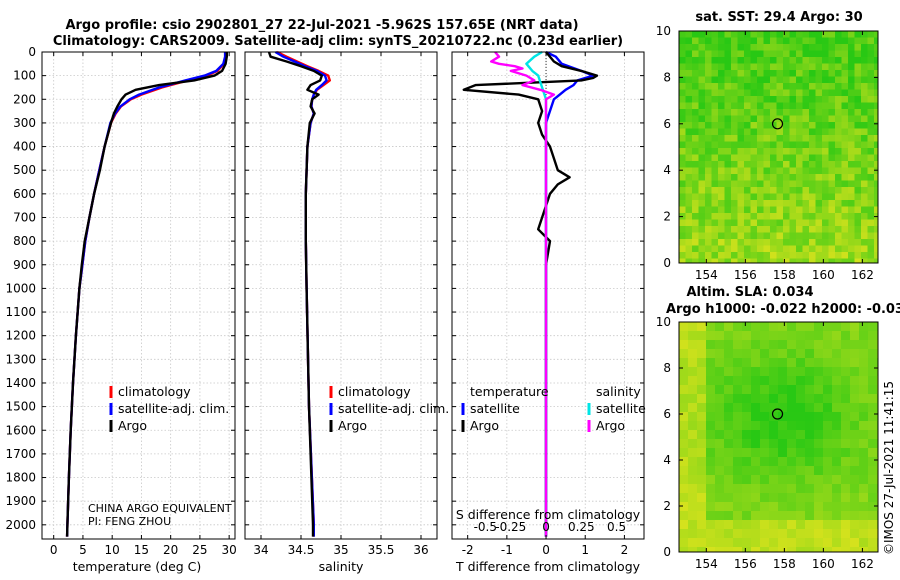  I want to click on x-tick-label: 25, so click(199, 550).